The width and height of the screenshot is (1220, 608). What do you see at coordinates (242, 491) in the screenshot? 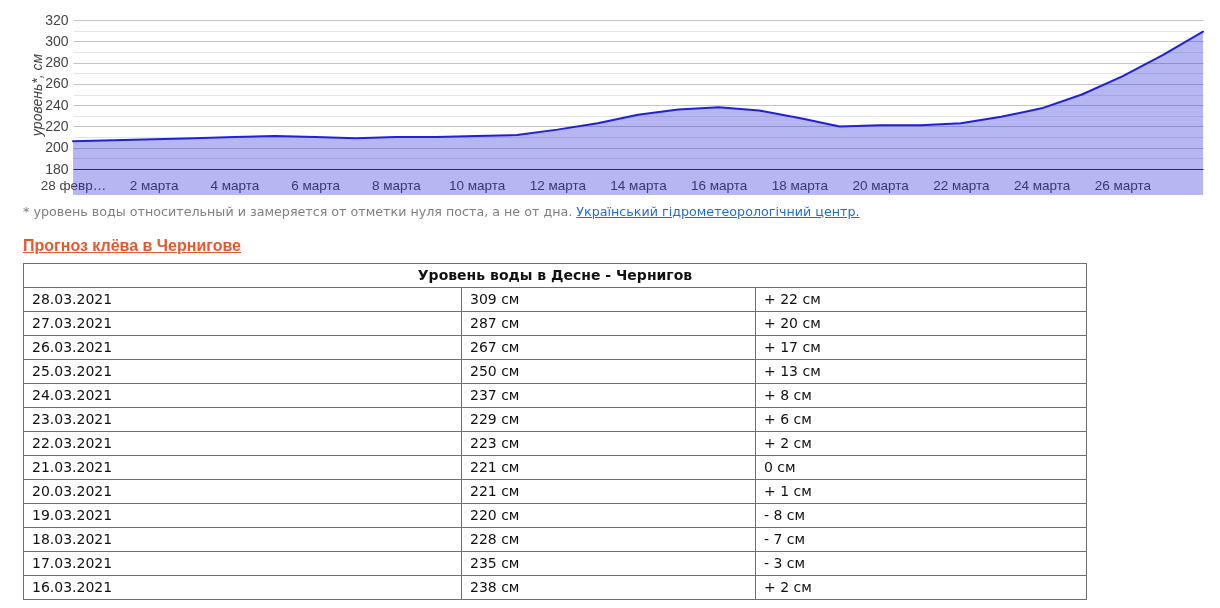
I see `text: 20.03.2021` at bounding box center [242, 491].